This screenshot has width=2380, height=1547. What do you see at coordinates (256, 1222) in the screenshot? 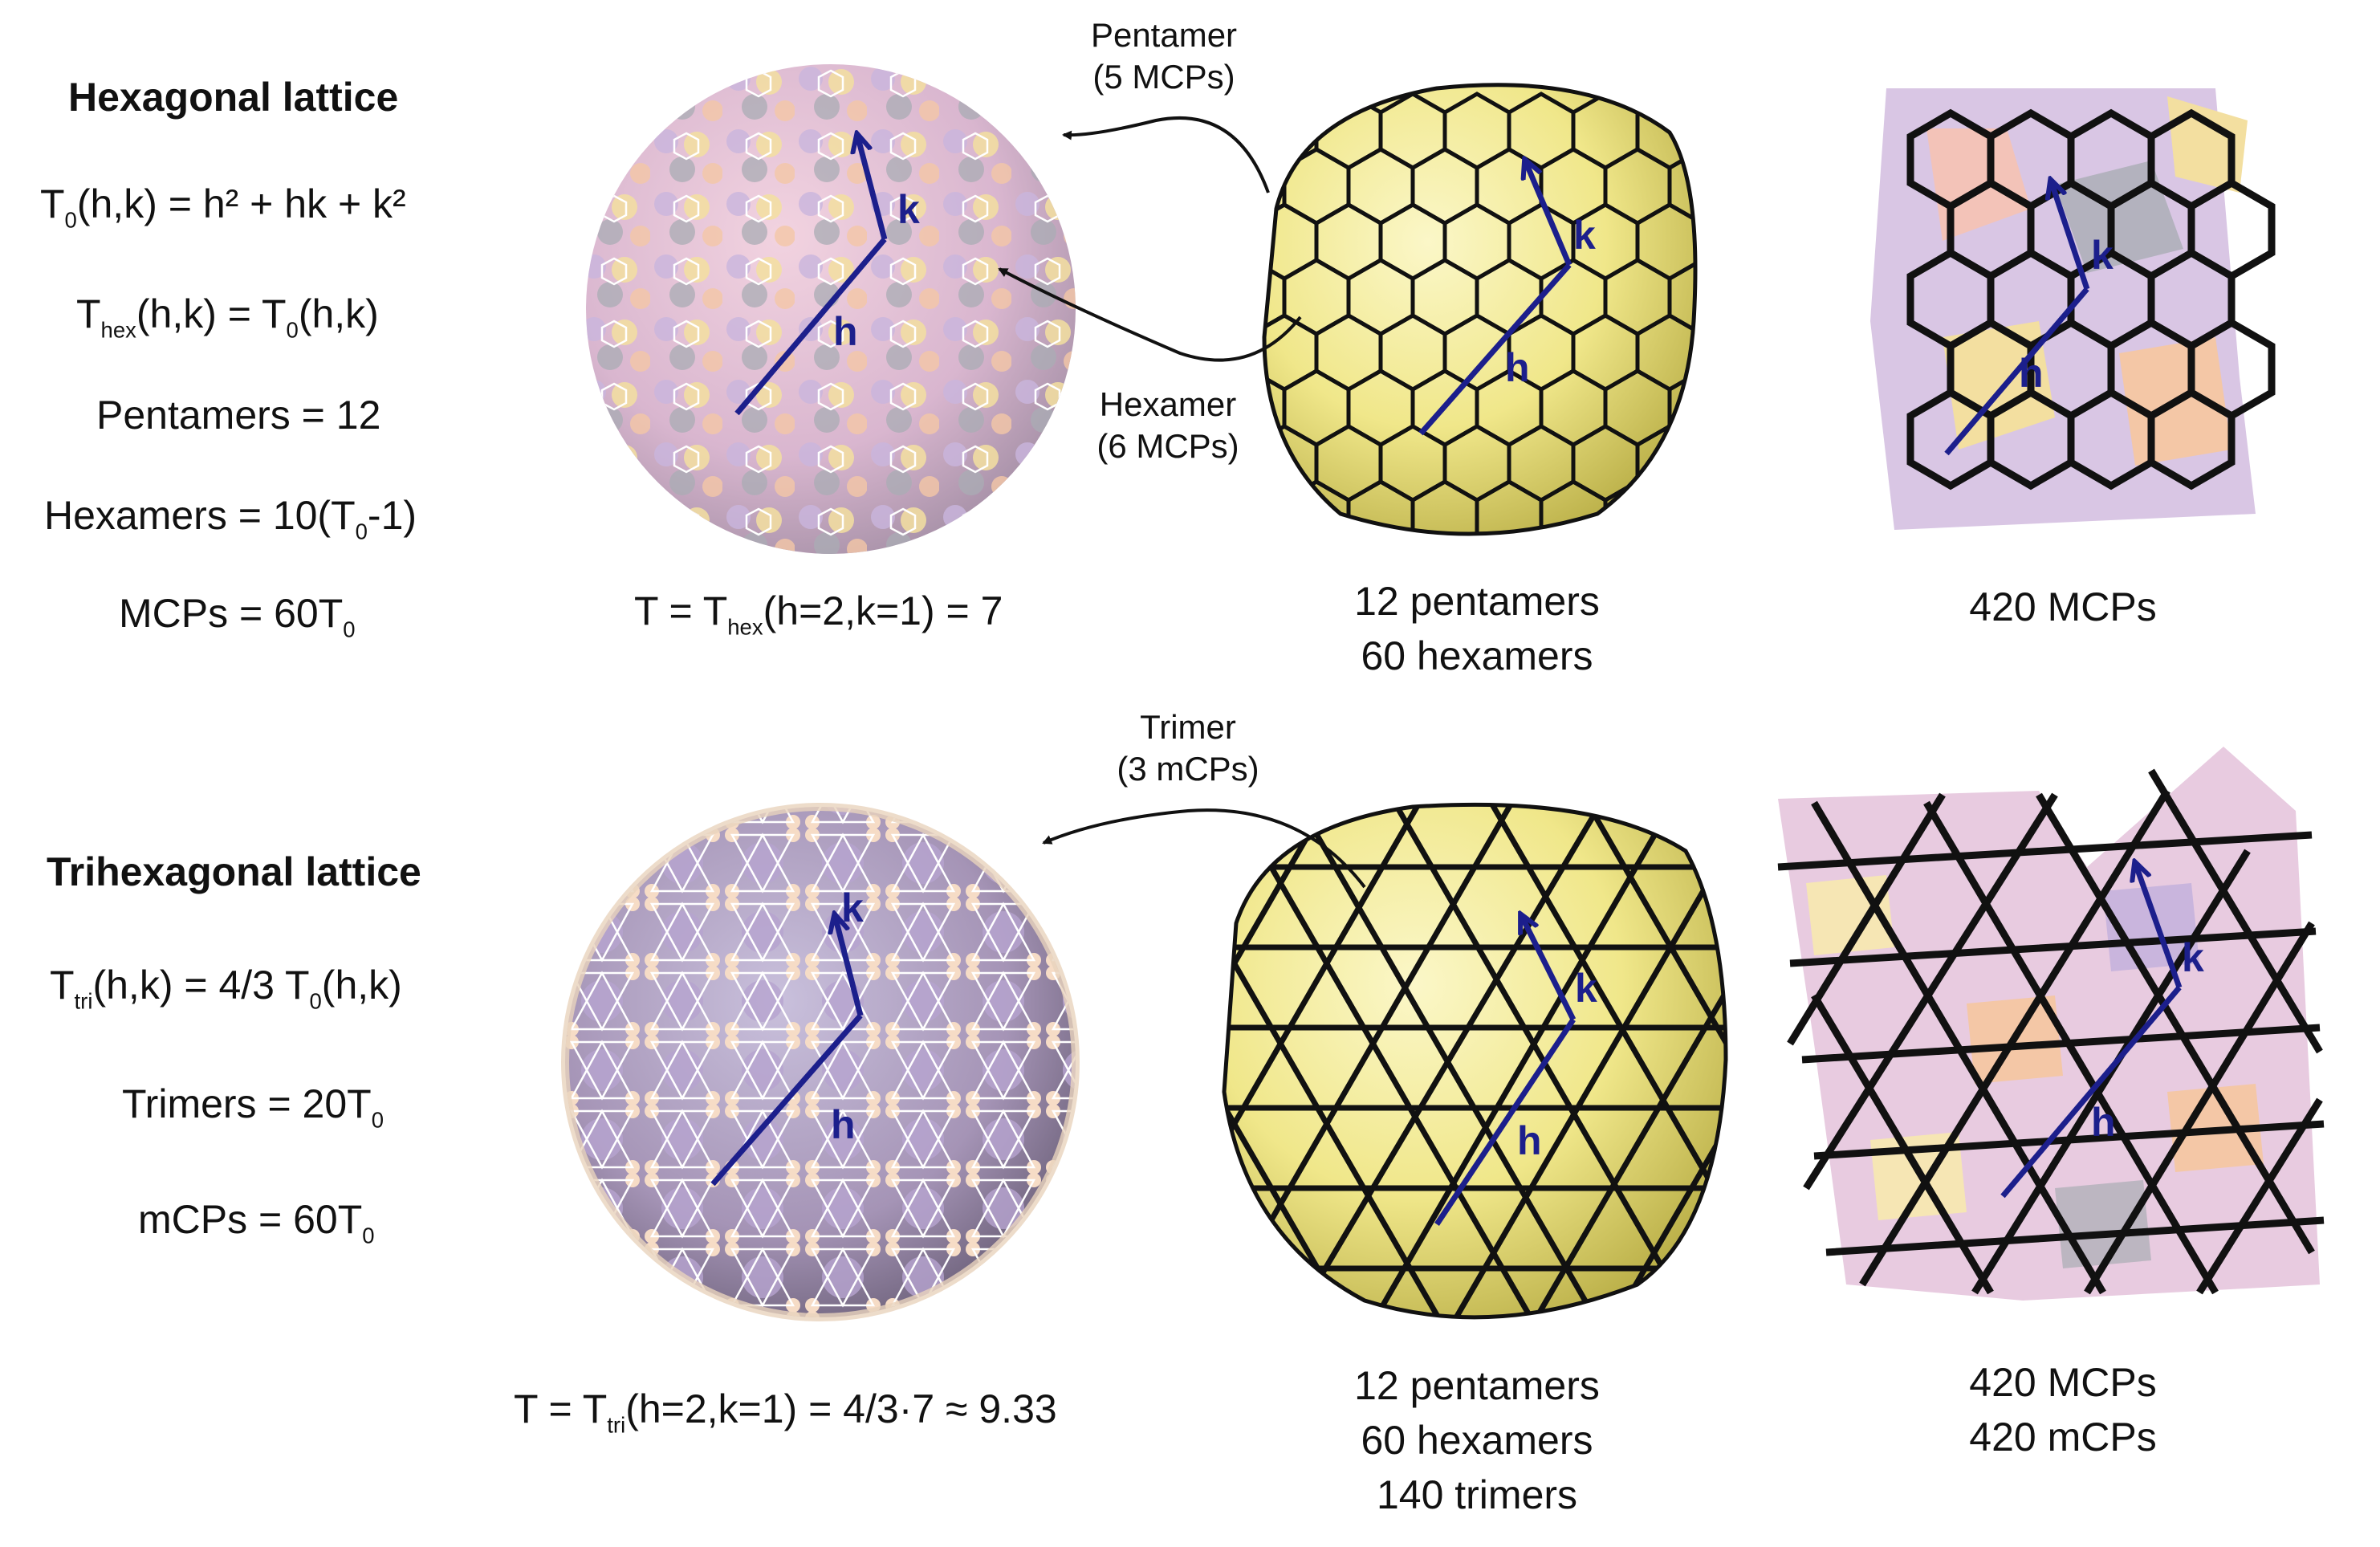
I see `mcps-minor-formula: mCPs = 60T0` at bounding box center [256, 1222].